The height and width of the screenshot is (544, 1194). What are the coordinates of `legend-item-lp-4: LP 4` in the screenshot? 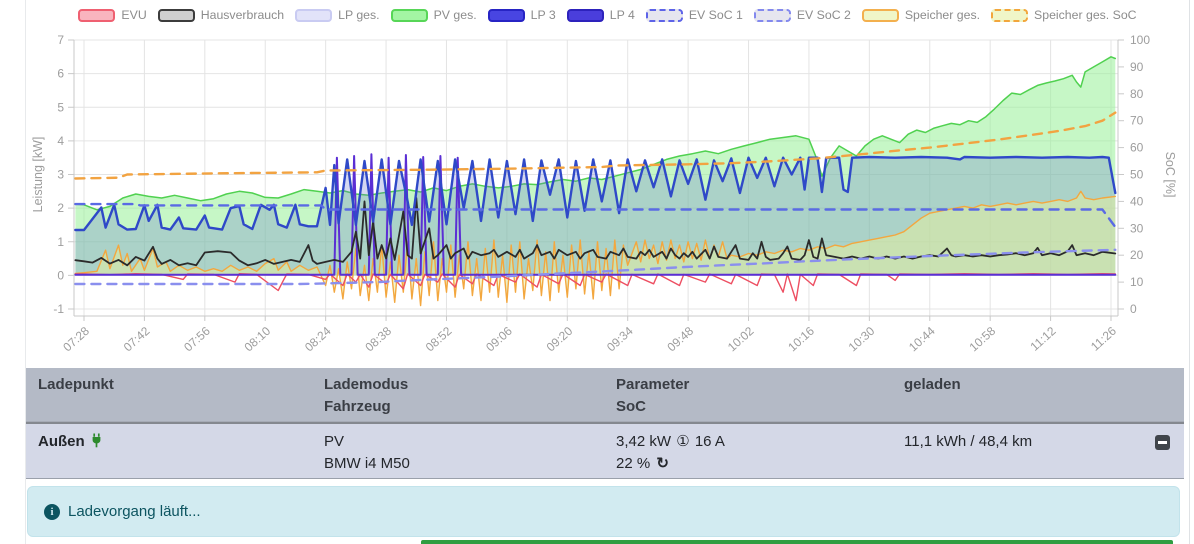 It's located at (600, 15).